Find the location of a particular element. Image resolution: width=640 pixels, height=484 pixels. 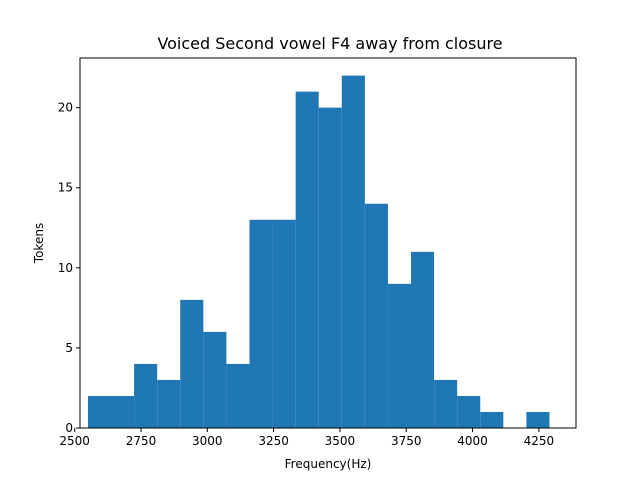

y-axis-ticks: 0 5 10 15 20 is located at coordinates (69, 268).